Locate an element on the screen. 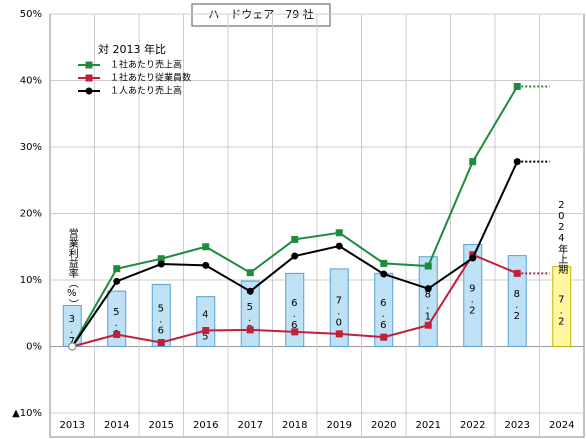 Image resolution: width=586 pixels, height=439 pixels. bar-value-label: 9.2 is located at coordinates (472, 300).